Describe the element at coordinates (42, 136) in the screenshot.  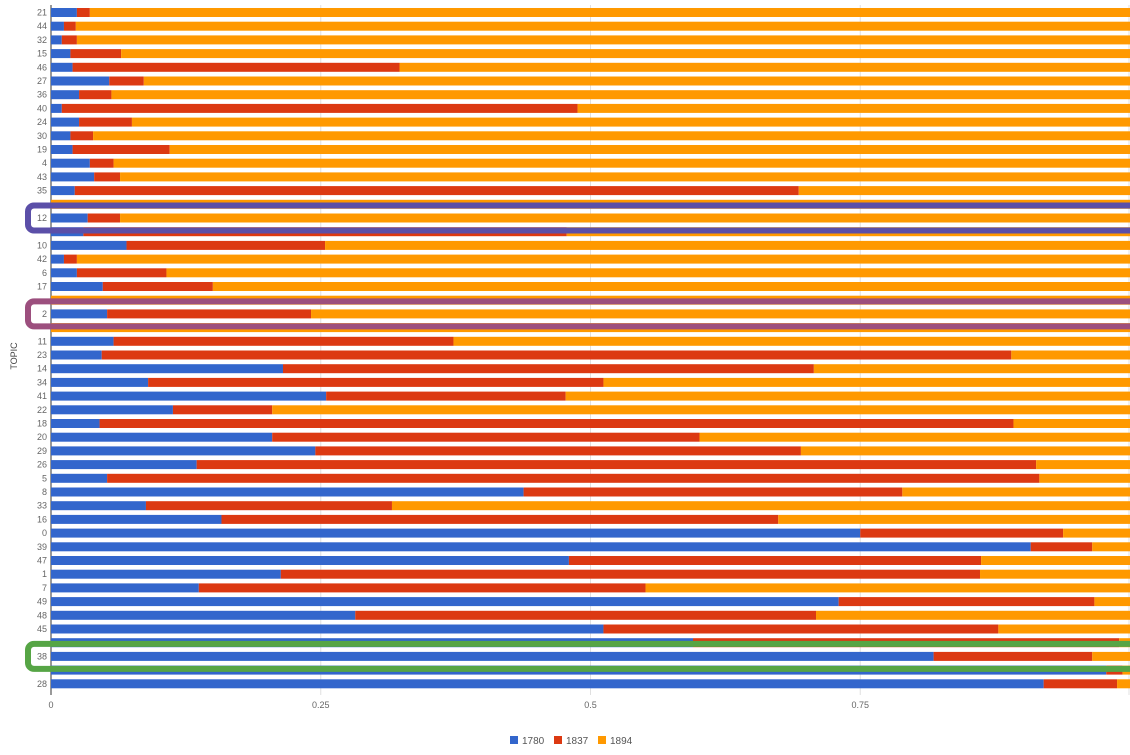
I see `category-label: 30` at that location.